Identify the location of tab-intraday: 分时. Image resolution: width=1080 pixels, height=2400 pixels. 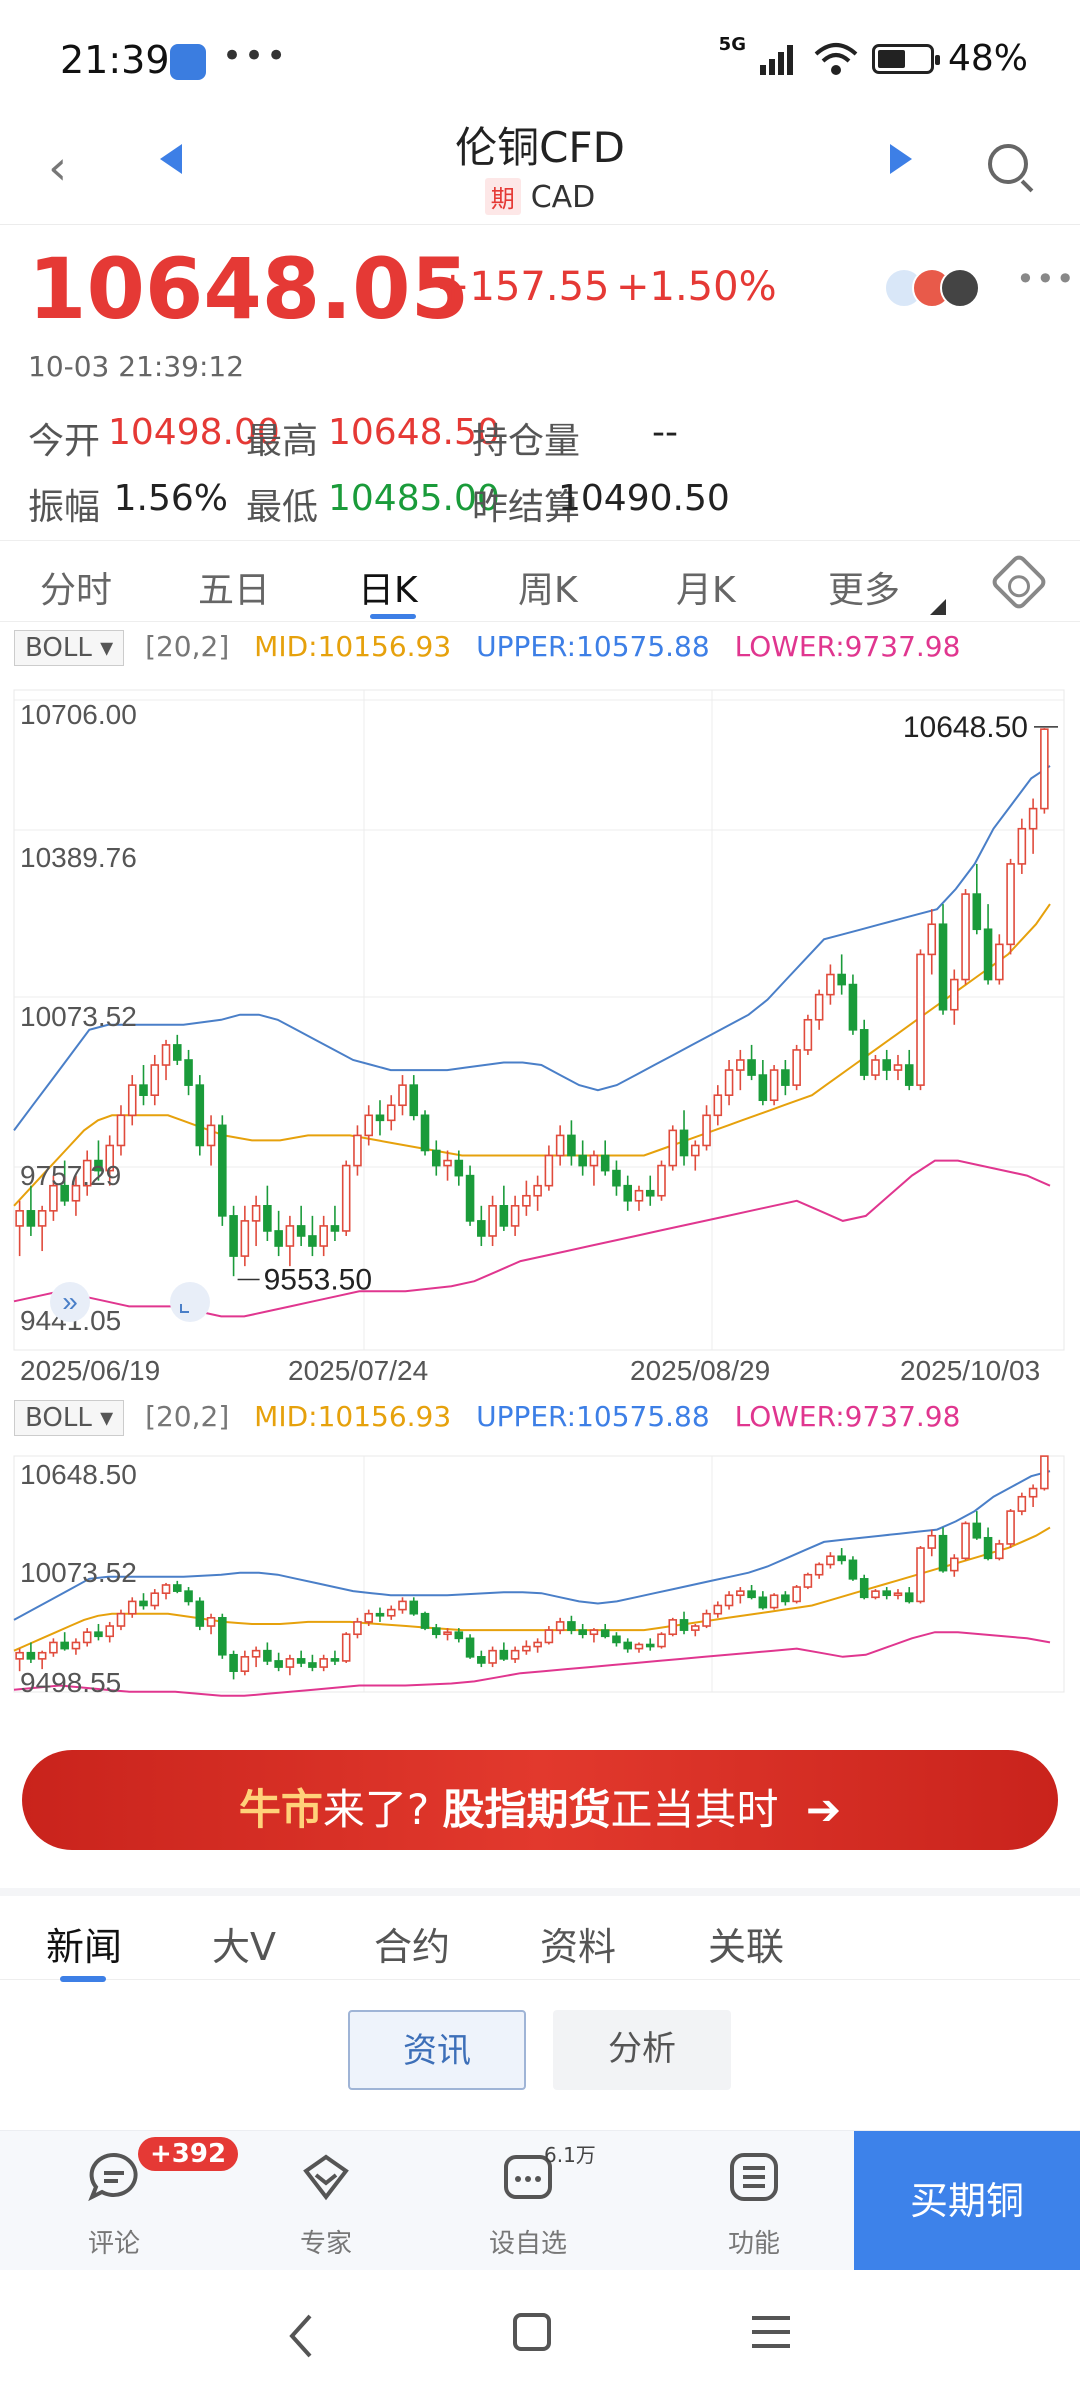
(76, 590).